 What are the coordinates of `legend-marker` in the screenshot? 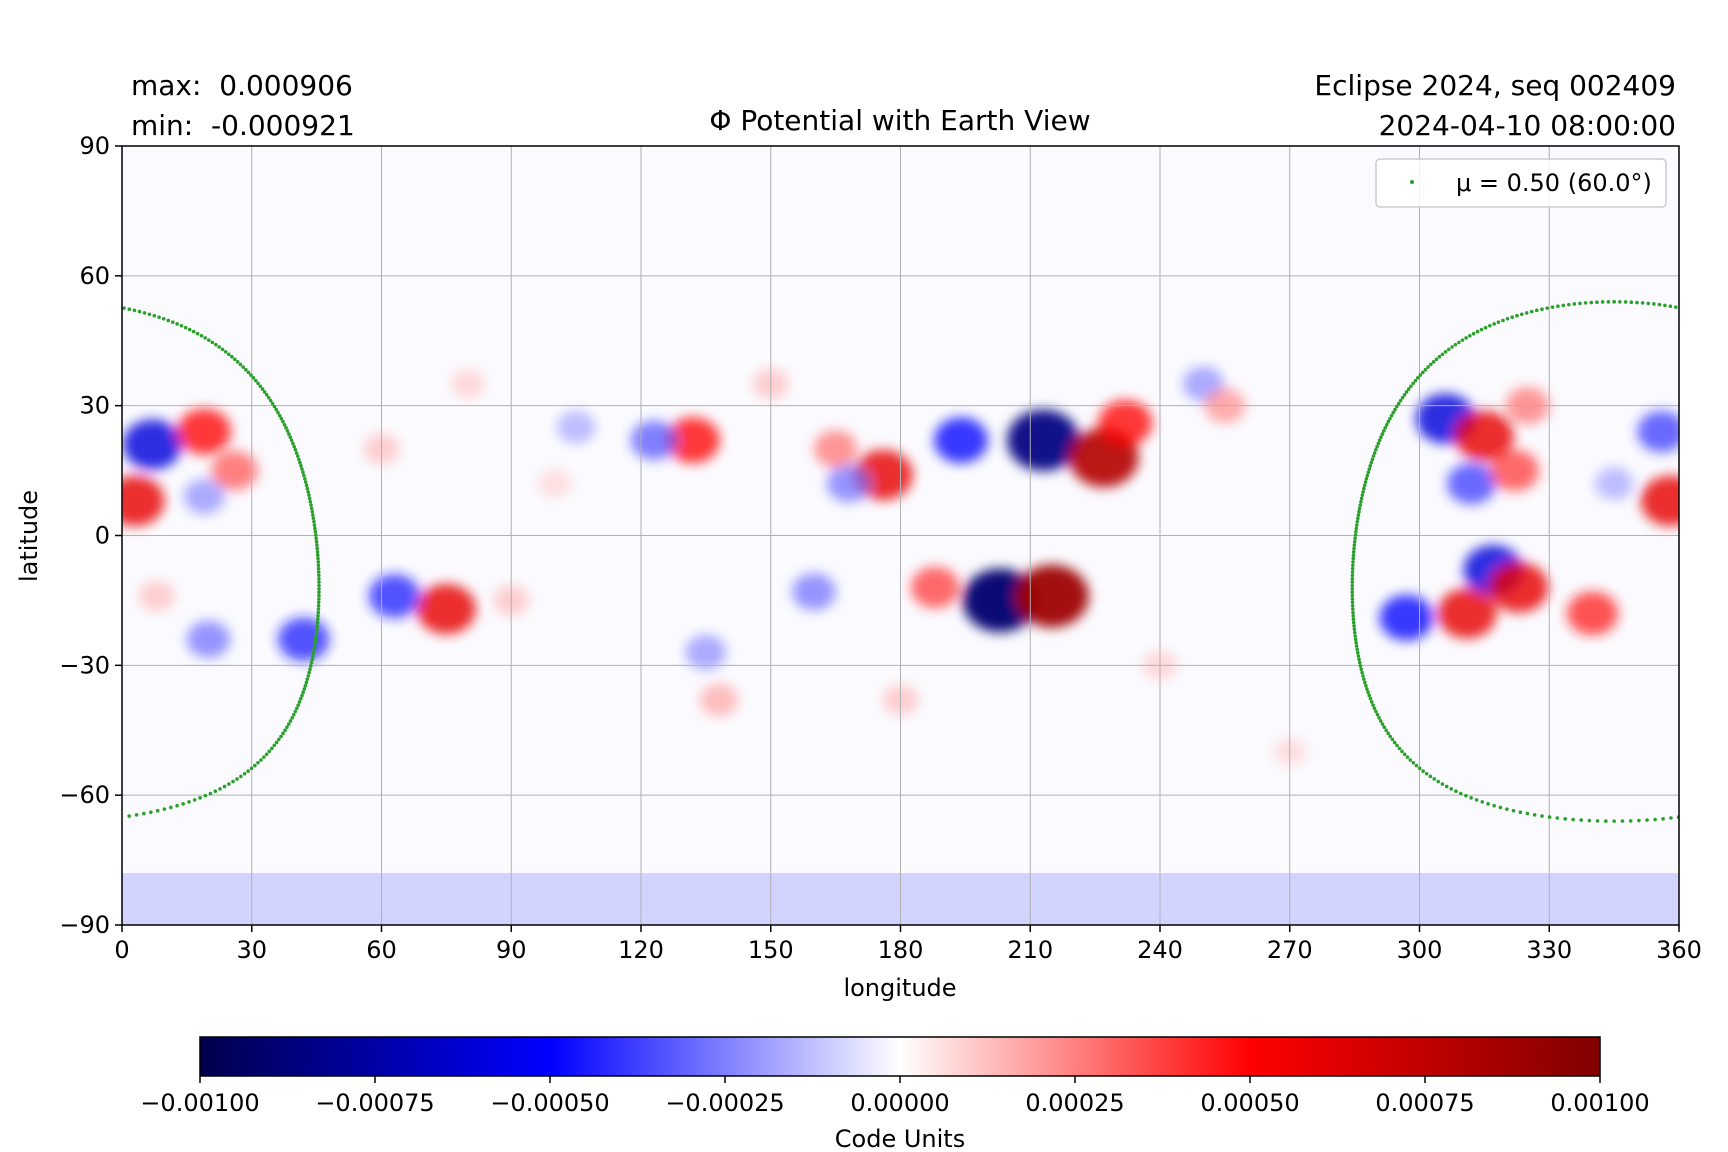 It's located at (1412, 182).